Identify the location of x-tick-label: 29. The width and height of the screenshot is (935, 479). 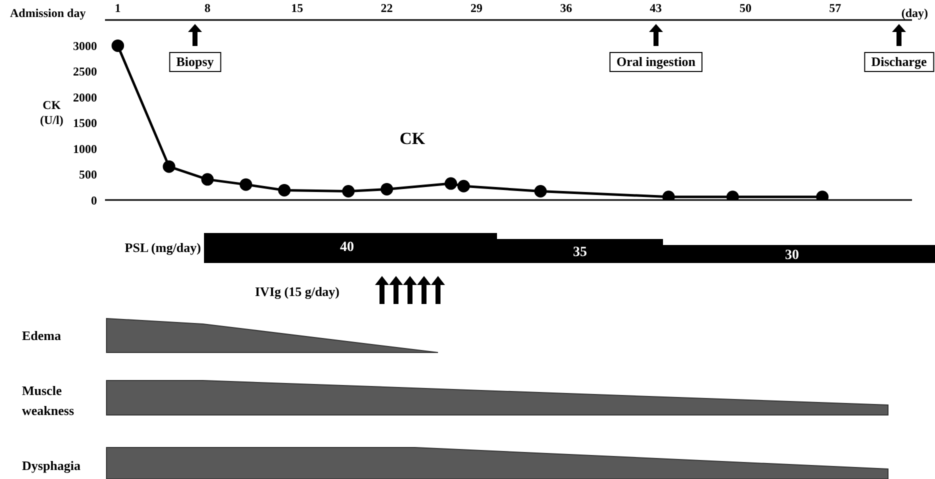
(476, 8).